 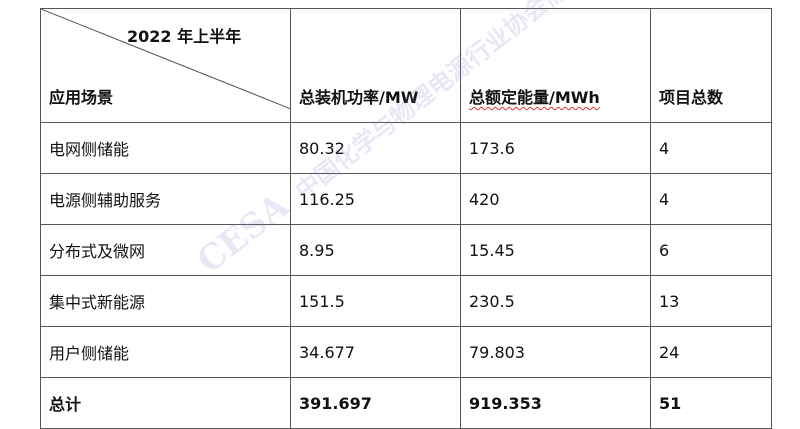 What do you see at coordinates (375, 301) in the screenshot?
I see `cell-power: 151.5` at bounding box center [375, 301].